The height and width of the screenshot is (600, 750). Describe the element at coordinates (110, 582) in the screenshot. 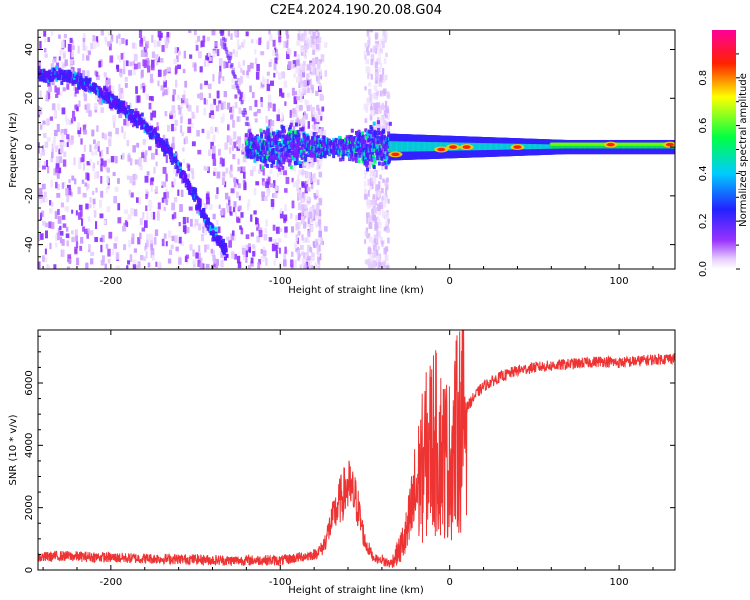

I see `bottom-x-tick-label: -200` at that location.